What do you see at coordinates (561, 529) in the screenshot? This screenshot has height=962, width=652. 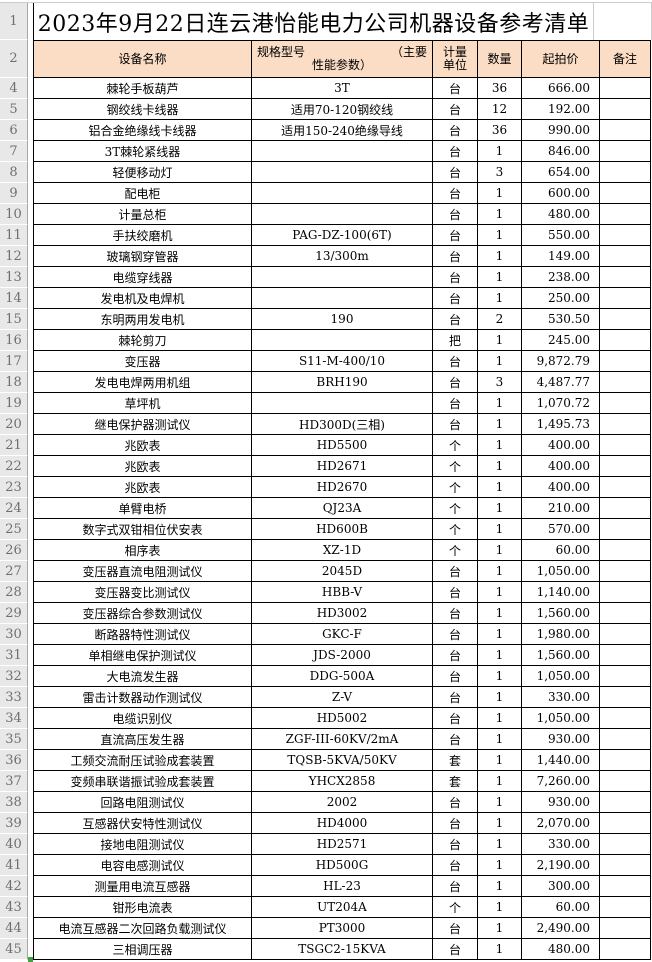 I see `cell-price: 570.00` at bounding box center [561, 529].